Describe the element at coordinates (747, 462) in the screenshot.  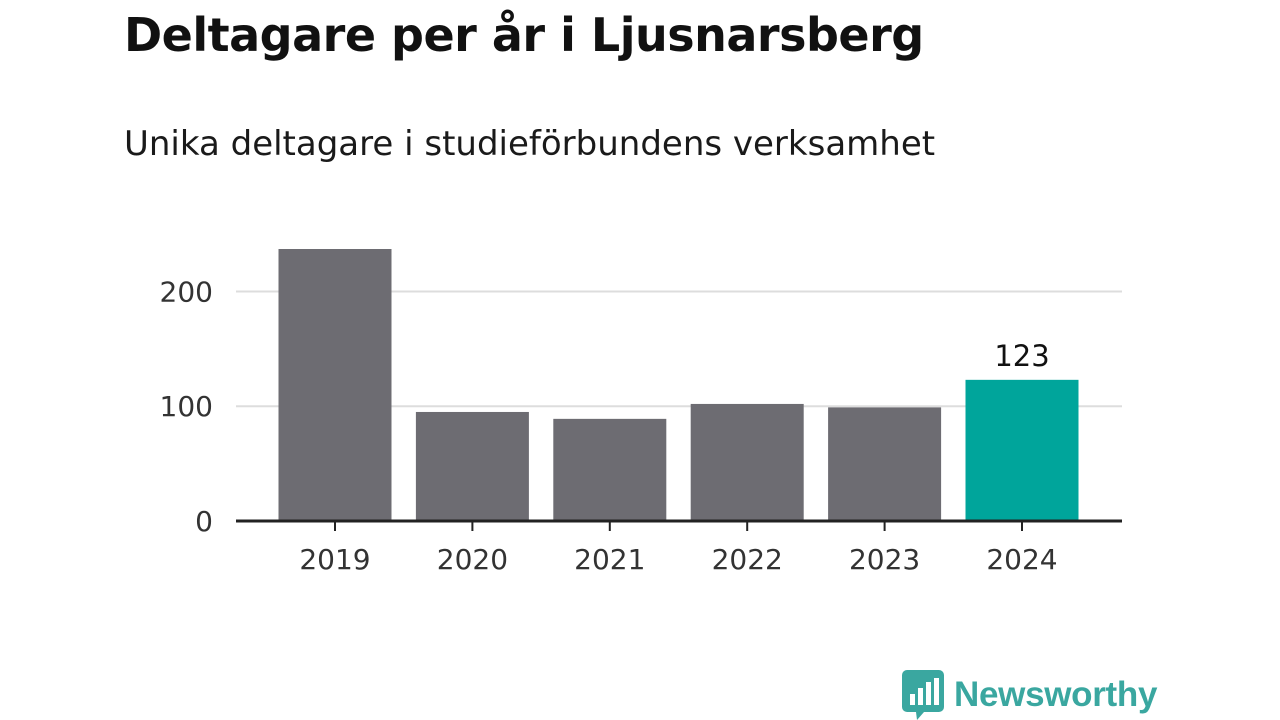
I see `bar-2022` at that location.